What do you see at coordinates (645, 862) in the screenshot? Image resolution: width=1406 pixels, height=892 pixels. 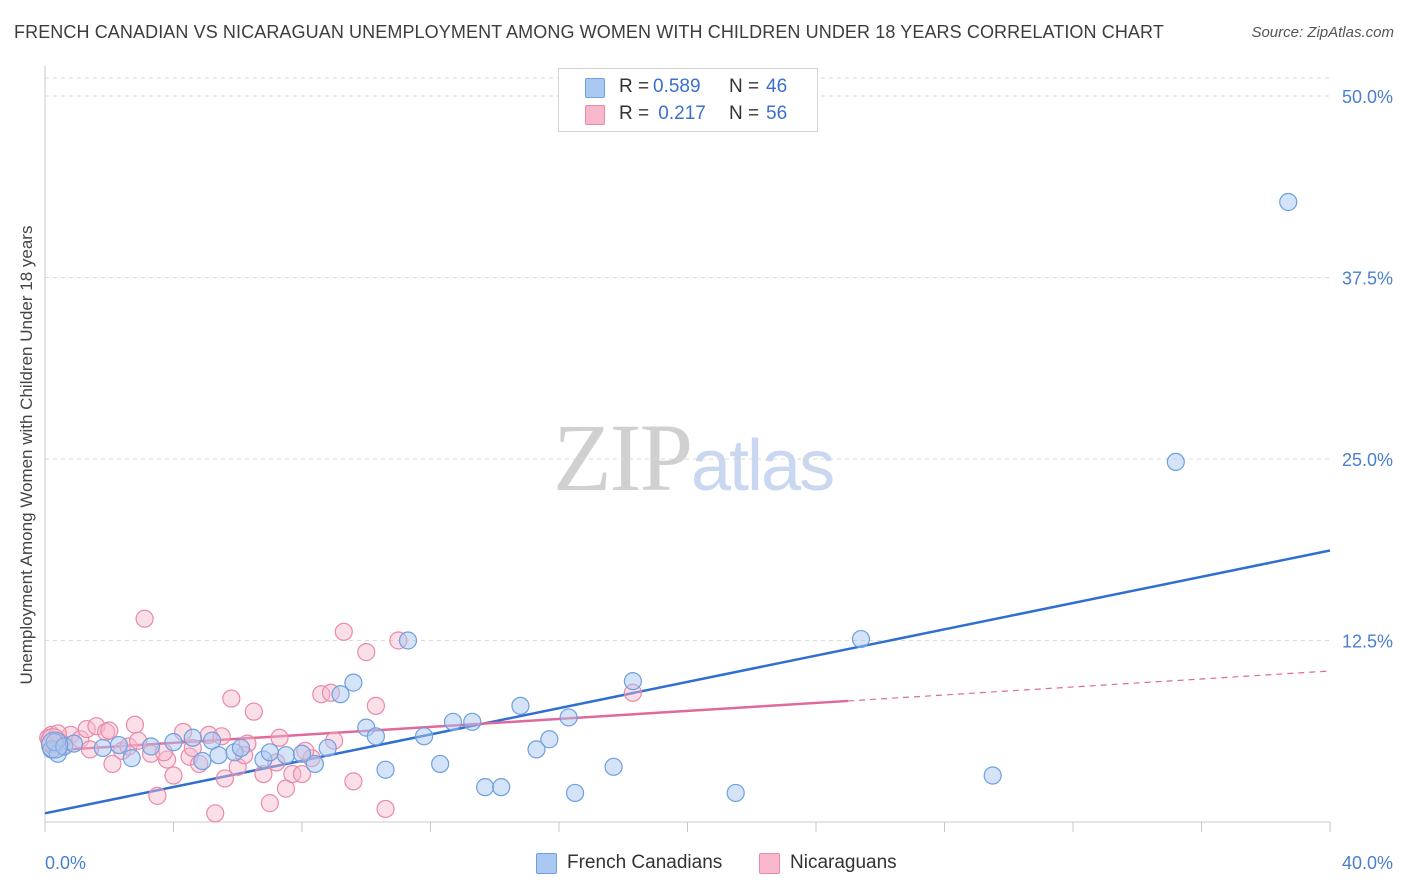 I see `series-legend-french-label: French Canadians` at bounding box center [645, 862].